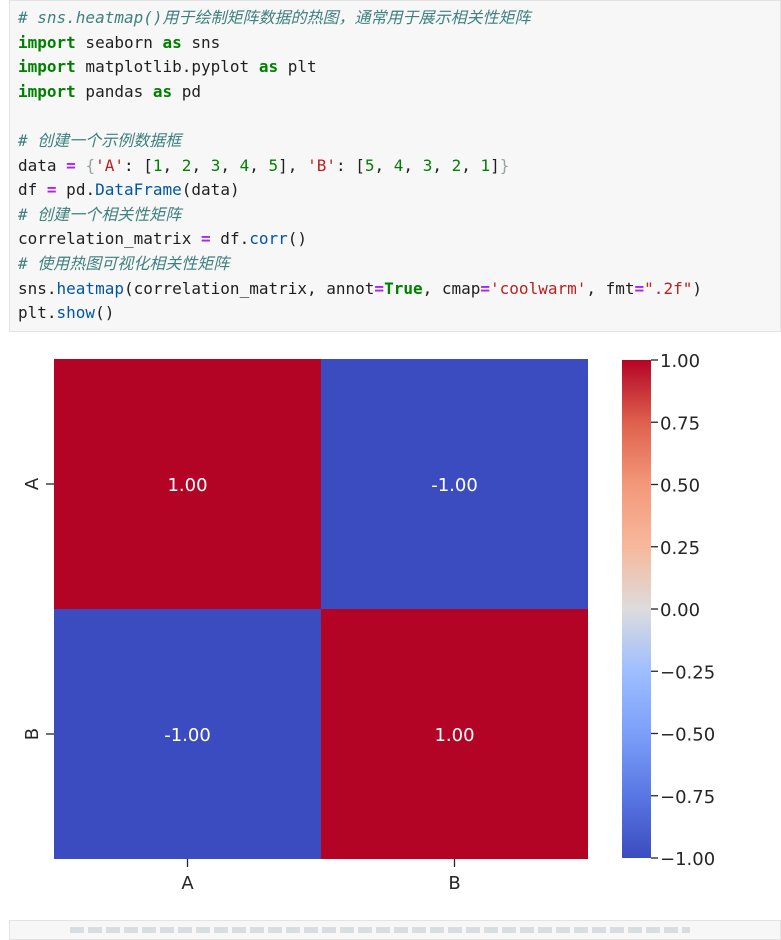  I want to click on code-token: 'coolwarm', so click(538, 288).